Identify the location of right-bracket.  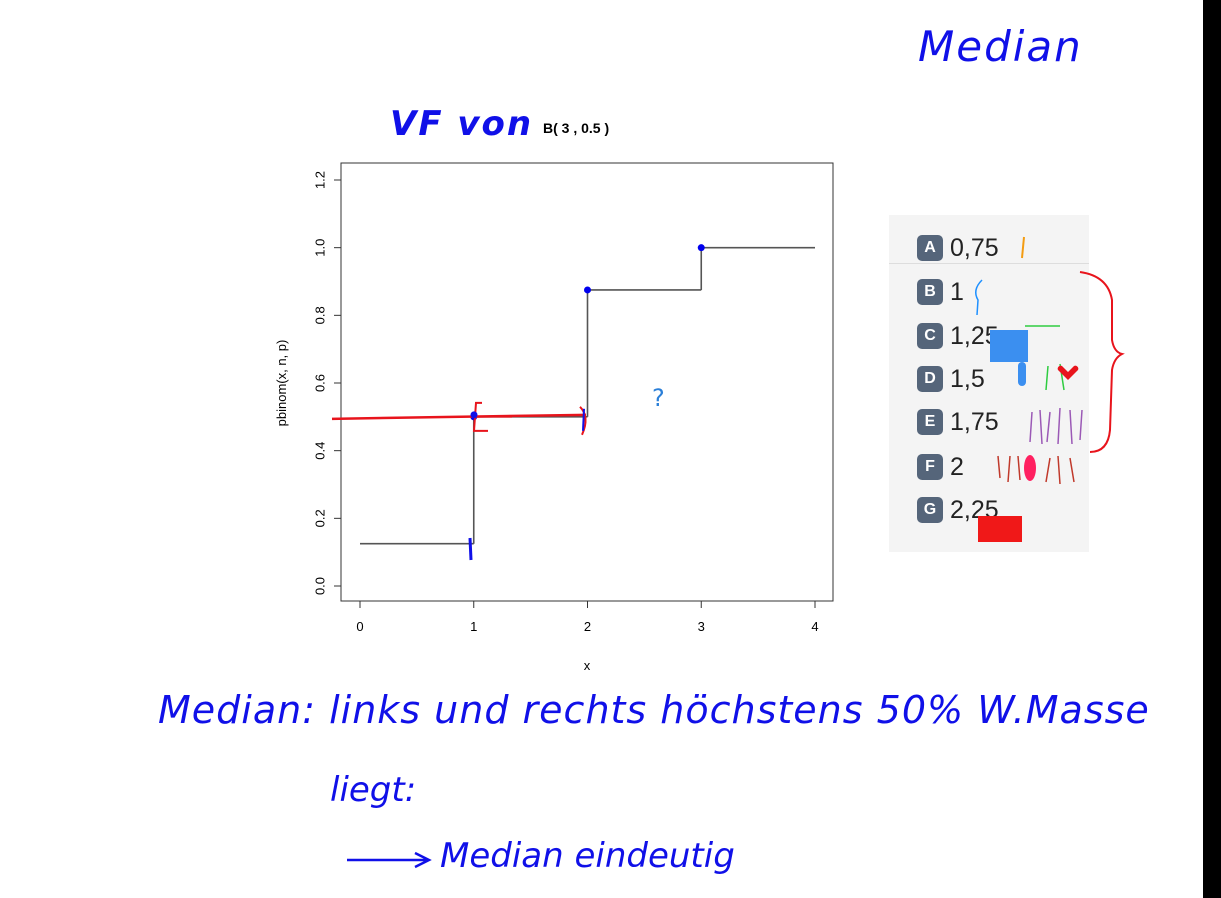
(583, 421).